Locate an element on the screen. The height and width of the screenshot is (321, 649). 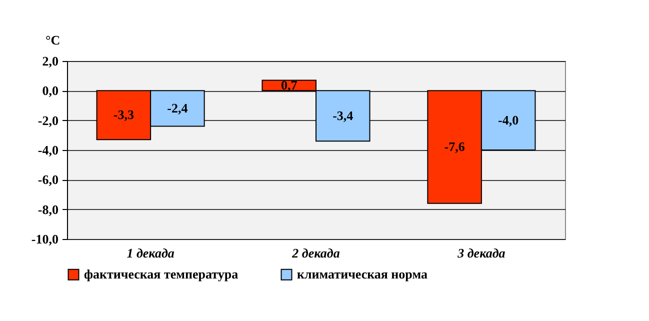
y-tick-label: -10,0 is located at coordinates (44, 239).